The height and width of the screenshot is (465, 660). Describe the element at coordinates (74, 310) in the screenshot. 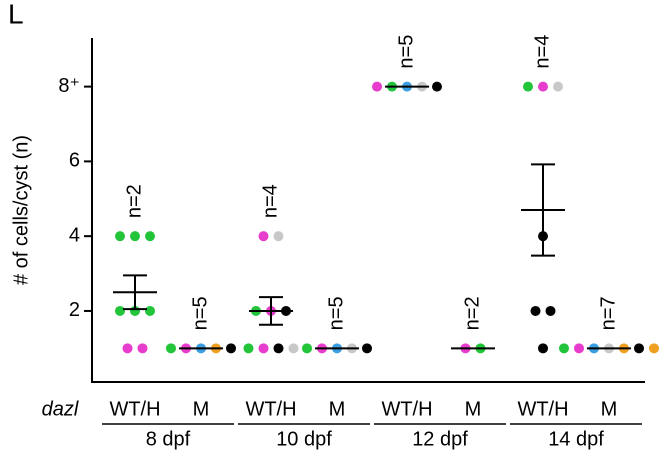

I see `y-tick-label: 2` at that location.